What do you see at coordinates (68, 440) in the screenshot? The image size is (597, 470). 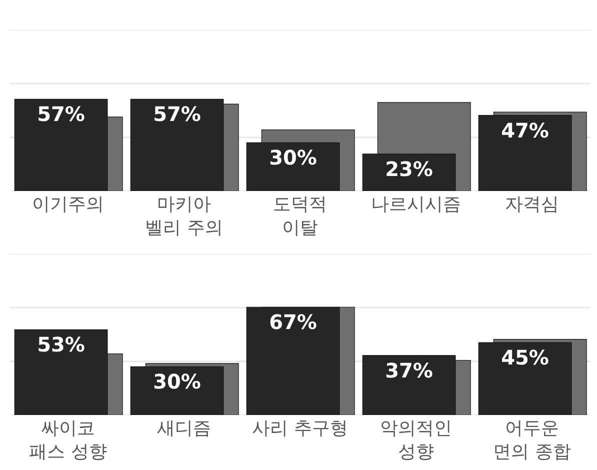 I see `x-tick-label: 싸이코 패스 성향` at bounding box center [68, 440].